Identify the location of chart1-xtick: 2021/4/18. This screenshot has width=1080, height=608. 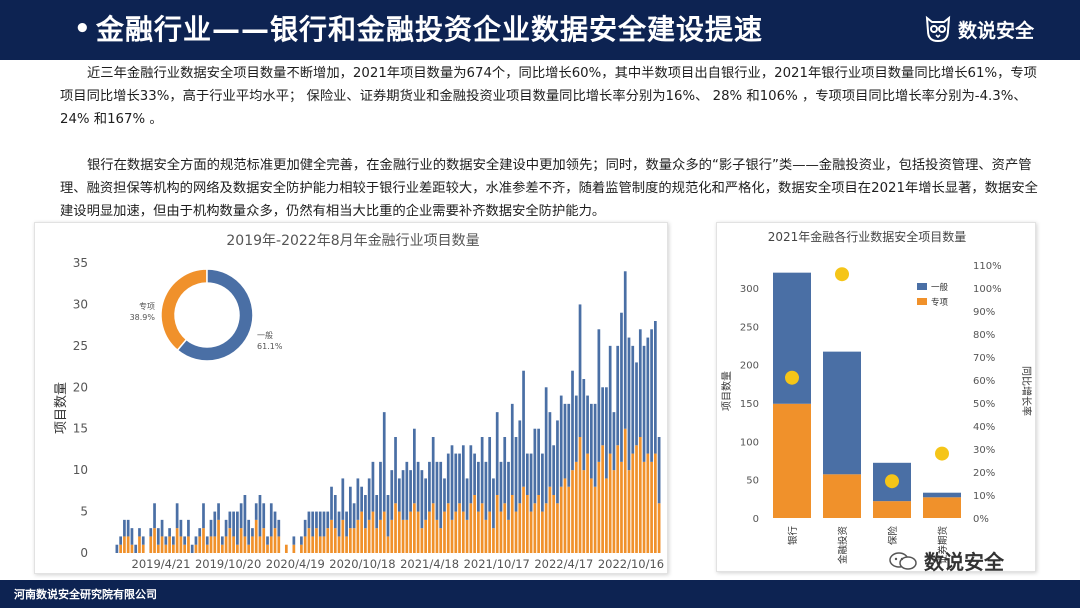
(429, 564).